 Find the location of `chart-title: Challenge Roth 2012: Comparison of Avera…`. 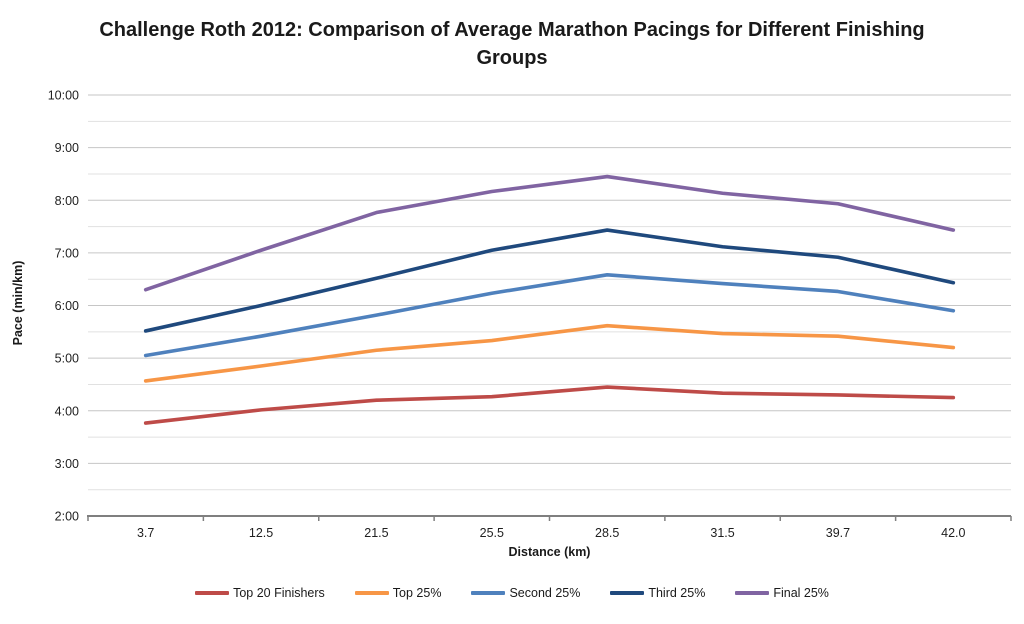

chart-title: Challenge Roth 2012: Comparison of Avera… is located at coordinates (512, 44).